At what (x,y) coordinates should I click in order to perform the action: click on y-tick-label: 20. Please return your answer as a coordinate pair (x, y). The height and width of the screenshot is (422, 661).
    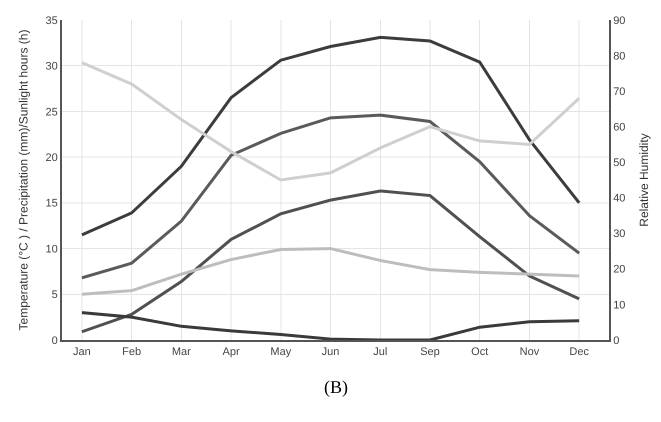
    Looking at the image, I should click on (52, 158).